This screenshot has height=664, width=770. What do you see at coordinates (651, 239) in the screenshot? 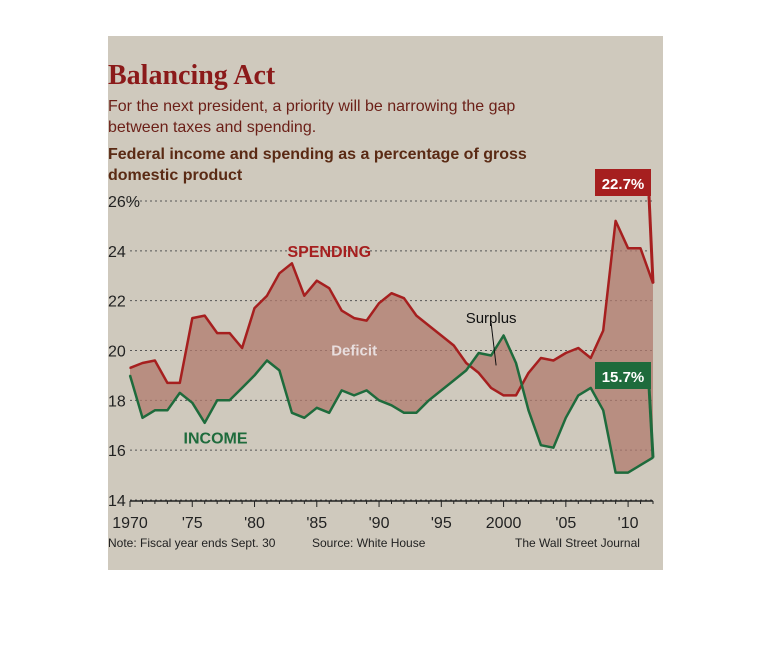
I see `spending-end-label-leader` at bounding box center [651, 239].